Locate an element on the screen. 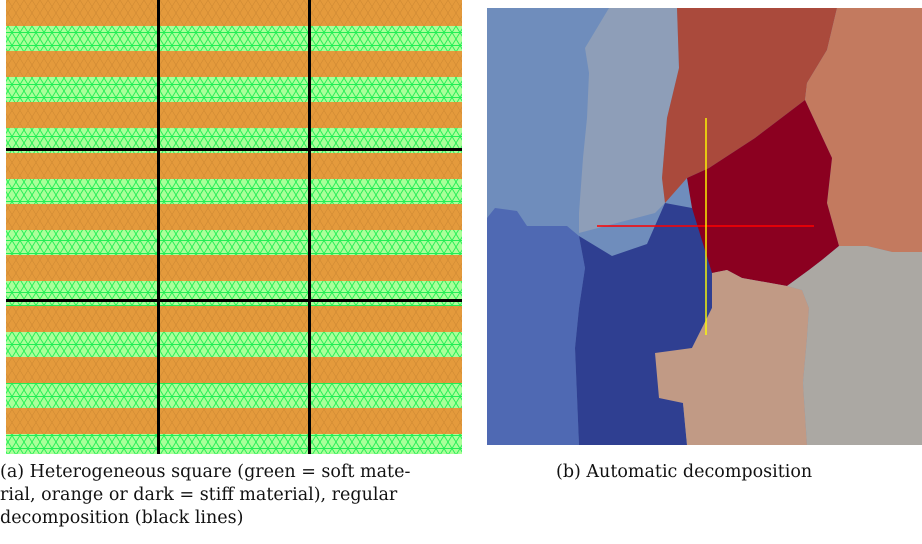  region-mid-blue is located at coordinates (536, 326).